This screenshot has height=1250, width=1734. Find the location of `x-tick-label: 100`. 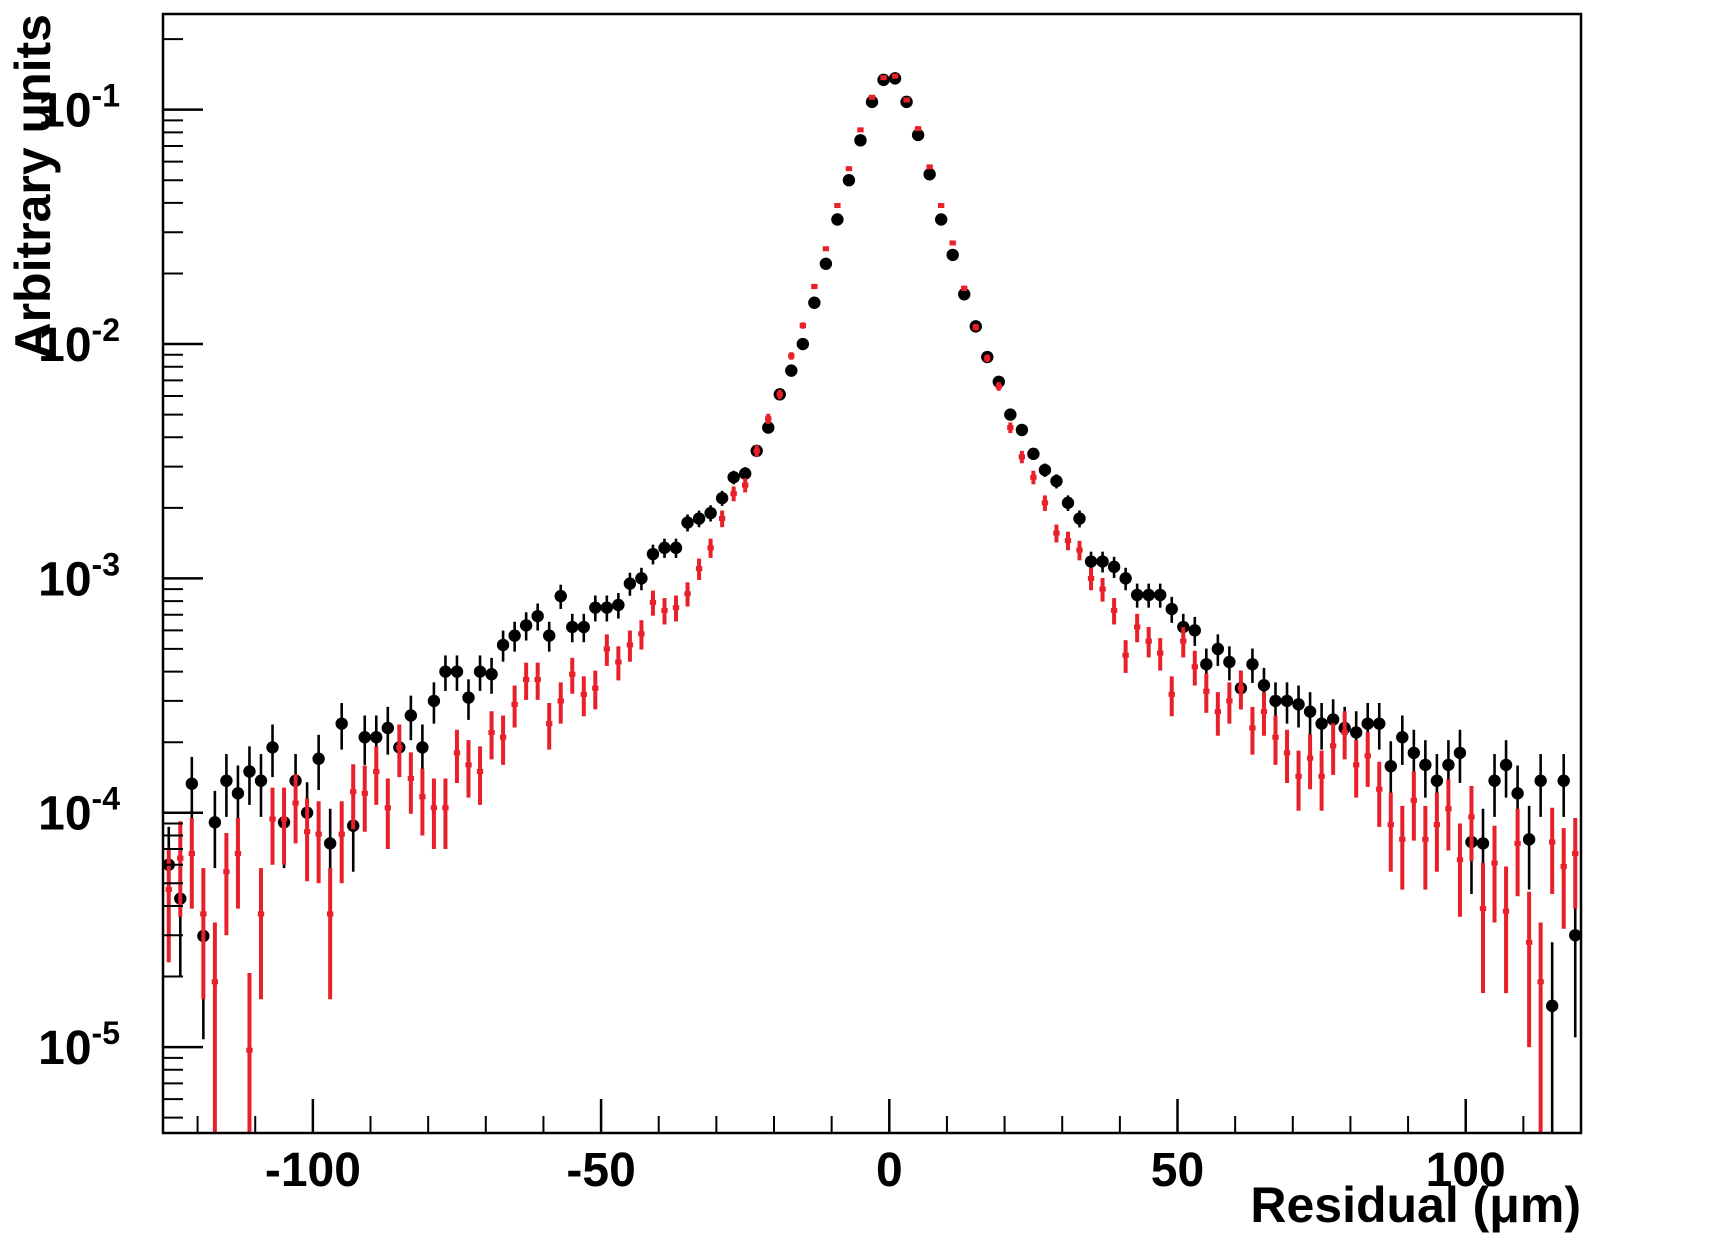

x-tick-label: 100 is located at coordinates (1466, 1170).